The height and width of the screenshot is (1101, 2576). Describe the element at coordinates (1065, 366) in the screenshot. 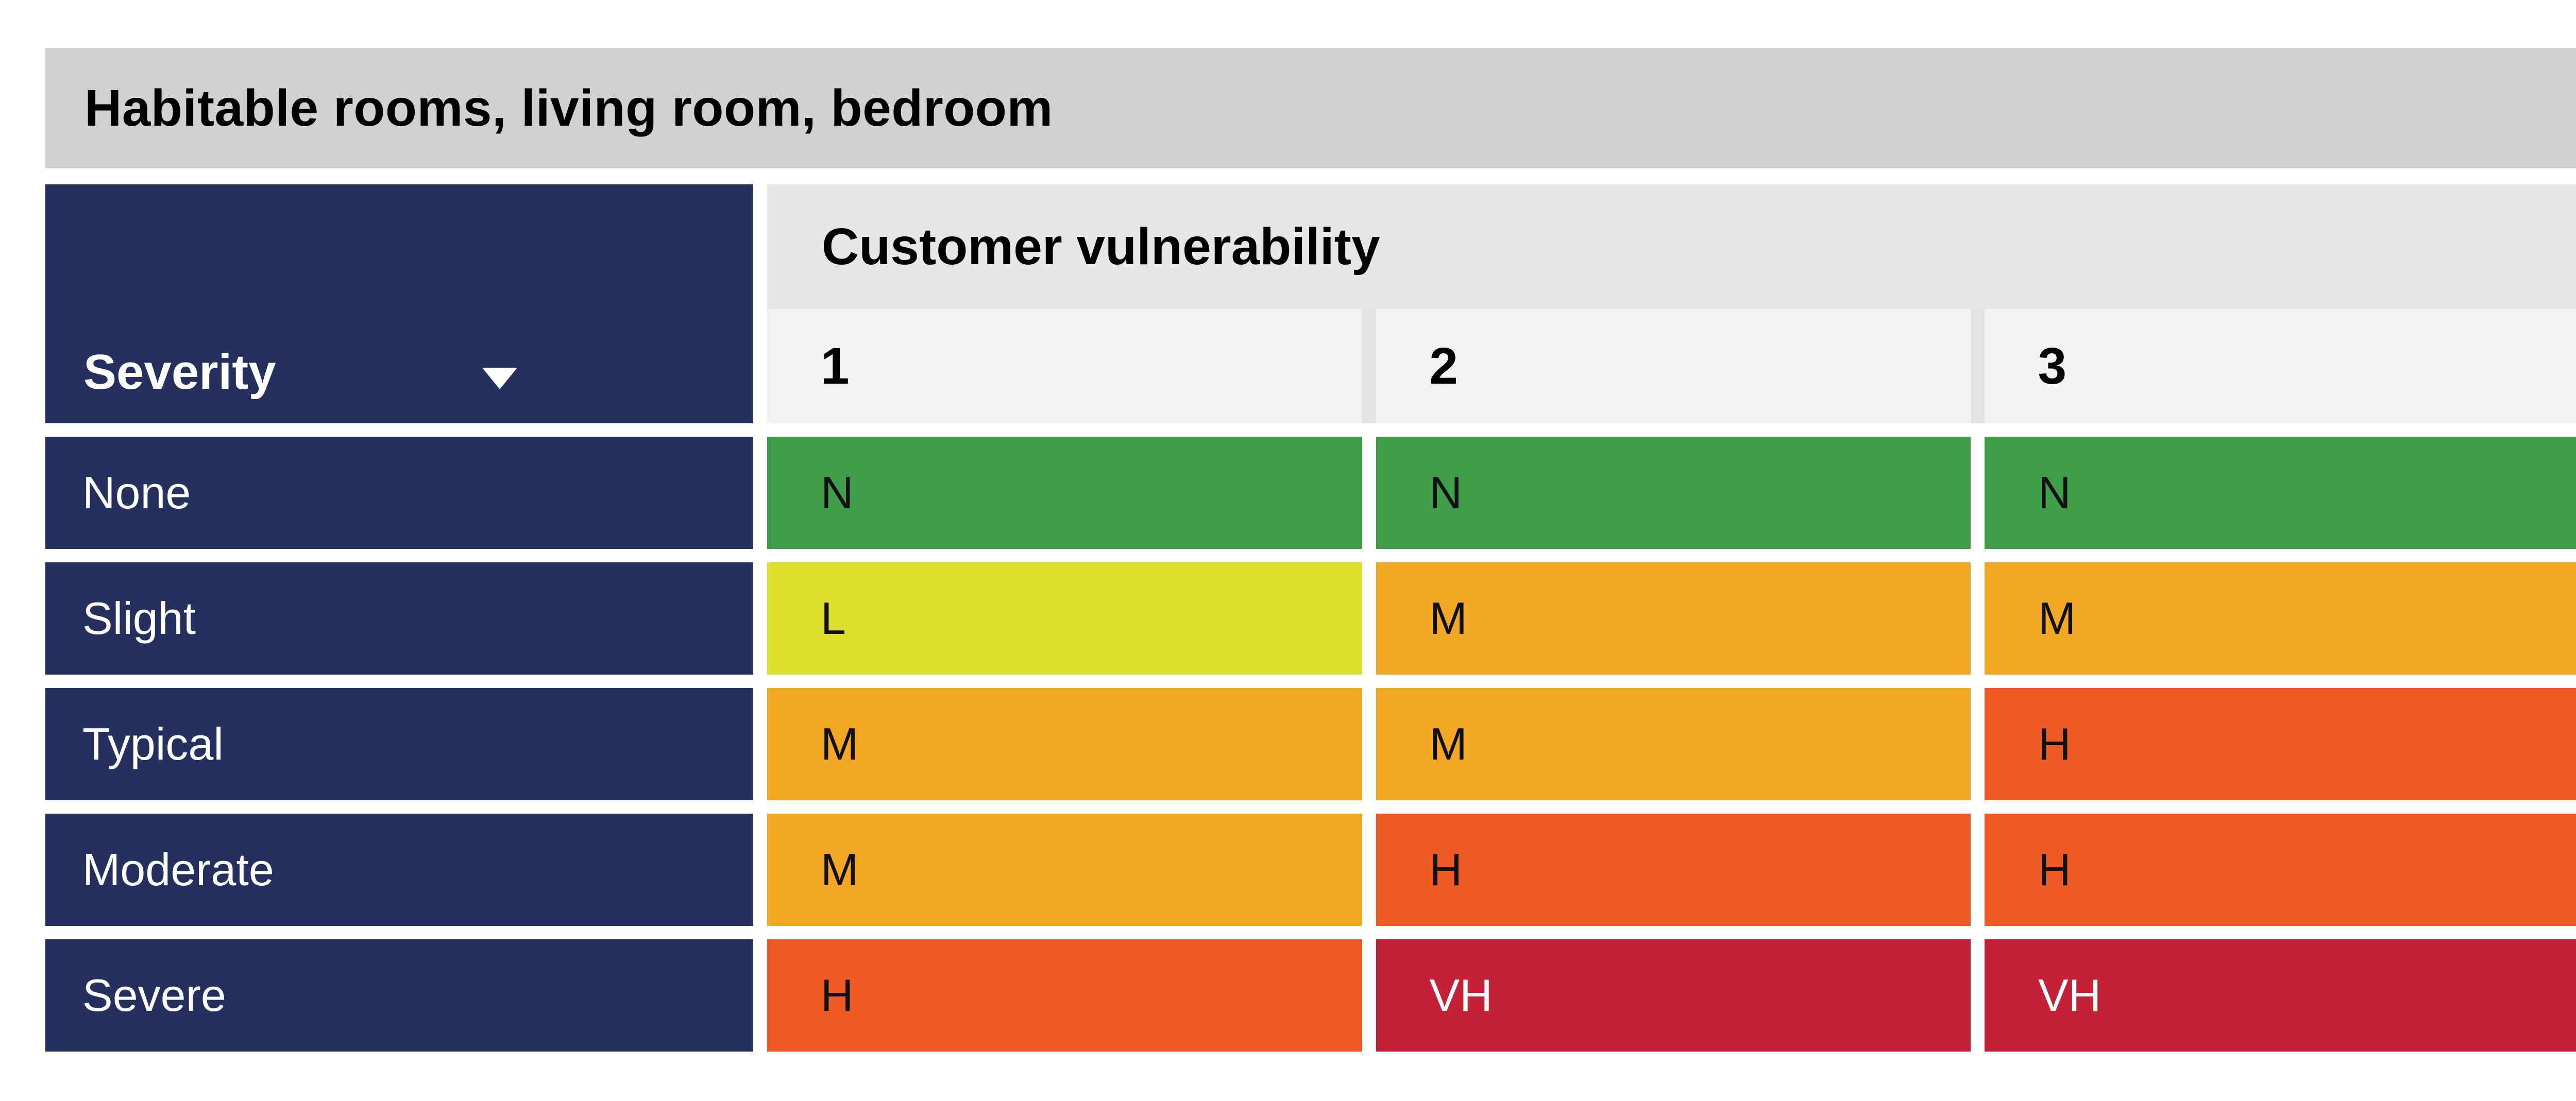

I see `column-header-1: 1` at that location.